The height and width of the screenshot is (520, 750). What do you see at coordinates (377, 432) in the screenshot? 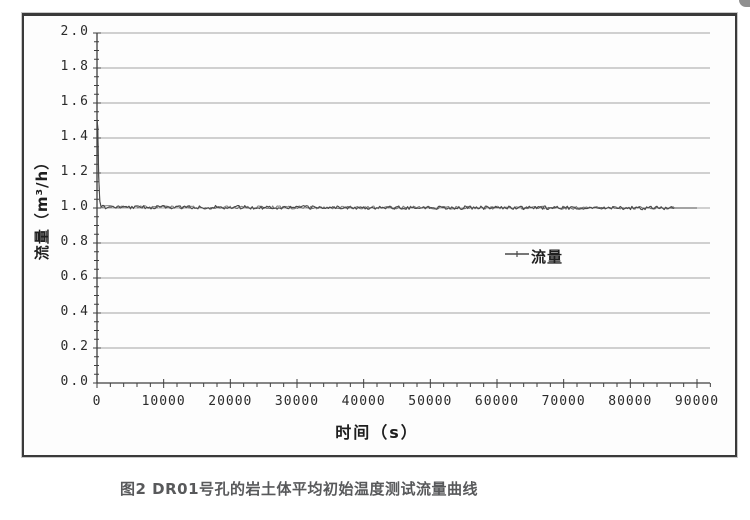
I see `x-axis-title: 时间（s）` at bounding box center [377, 432].